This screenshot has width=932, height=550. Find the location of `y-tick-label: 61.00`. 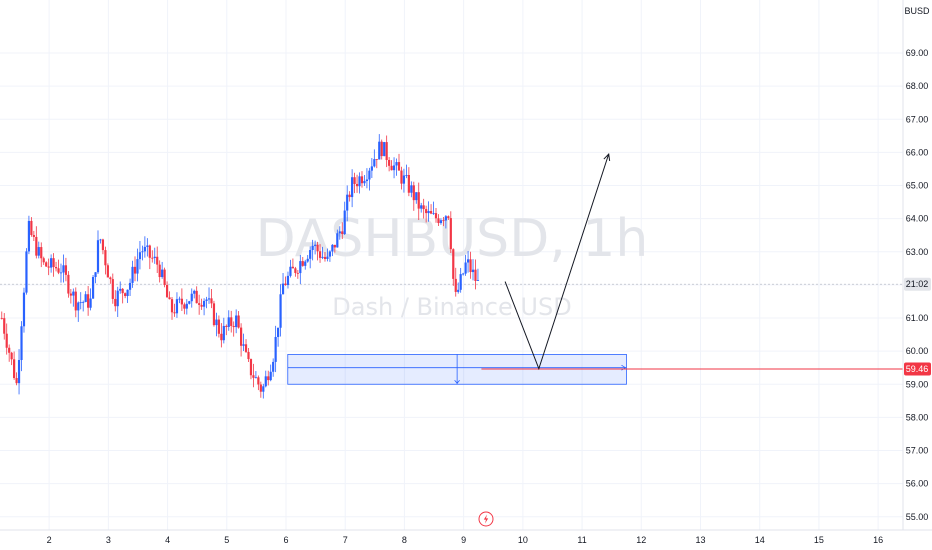

y-tick-label: 61.00 is located at coordinates (917, 318).